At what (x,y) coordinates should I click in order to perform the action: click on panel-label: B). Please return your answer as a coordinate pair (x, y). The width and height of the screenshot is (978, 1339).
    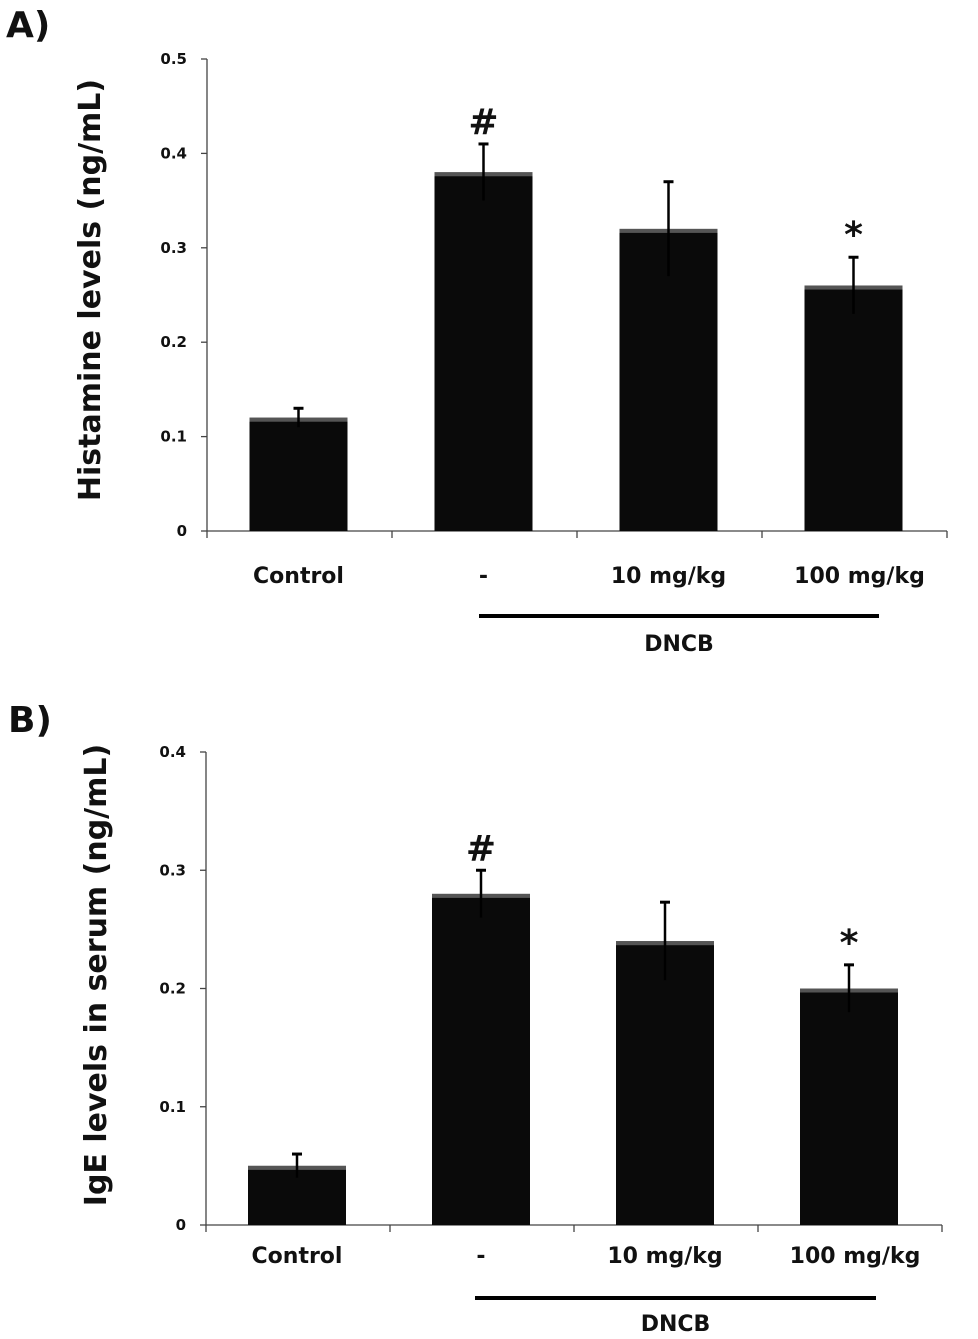
    Looking at the image, I should click on (30, 720).